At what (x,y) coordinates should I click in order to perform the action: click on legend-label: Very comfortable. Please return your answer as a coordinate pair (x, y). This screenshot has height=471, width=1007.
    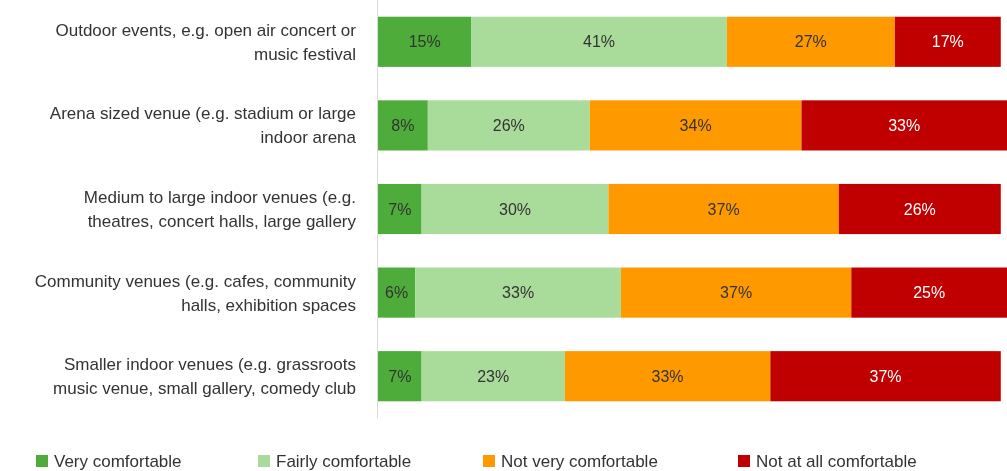
    Looking at the image, I should click on (118, 461).